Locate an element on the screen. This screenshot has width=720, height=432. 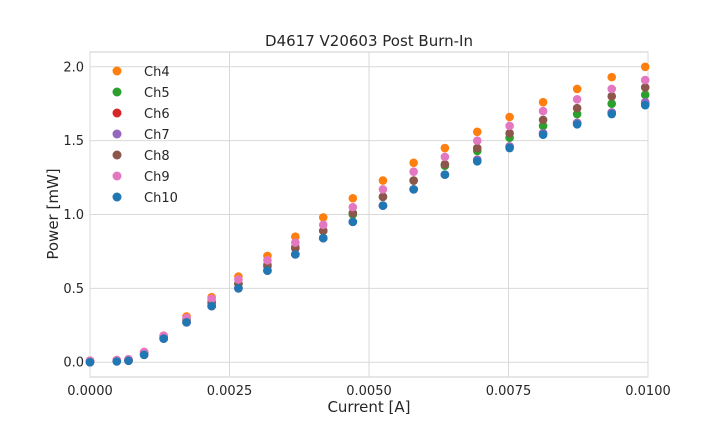
legend-label-ch6: Ch6 is located at coordinates (157, 114).